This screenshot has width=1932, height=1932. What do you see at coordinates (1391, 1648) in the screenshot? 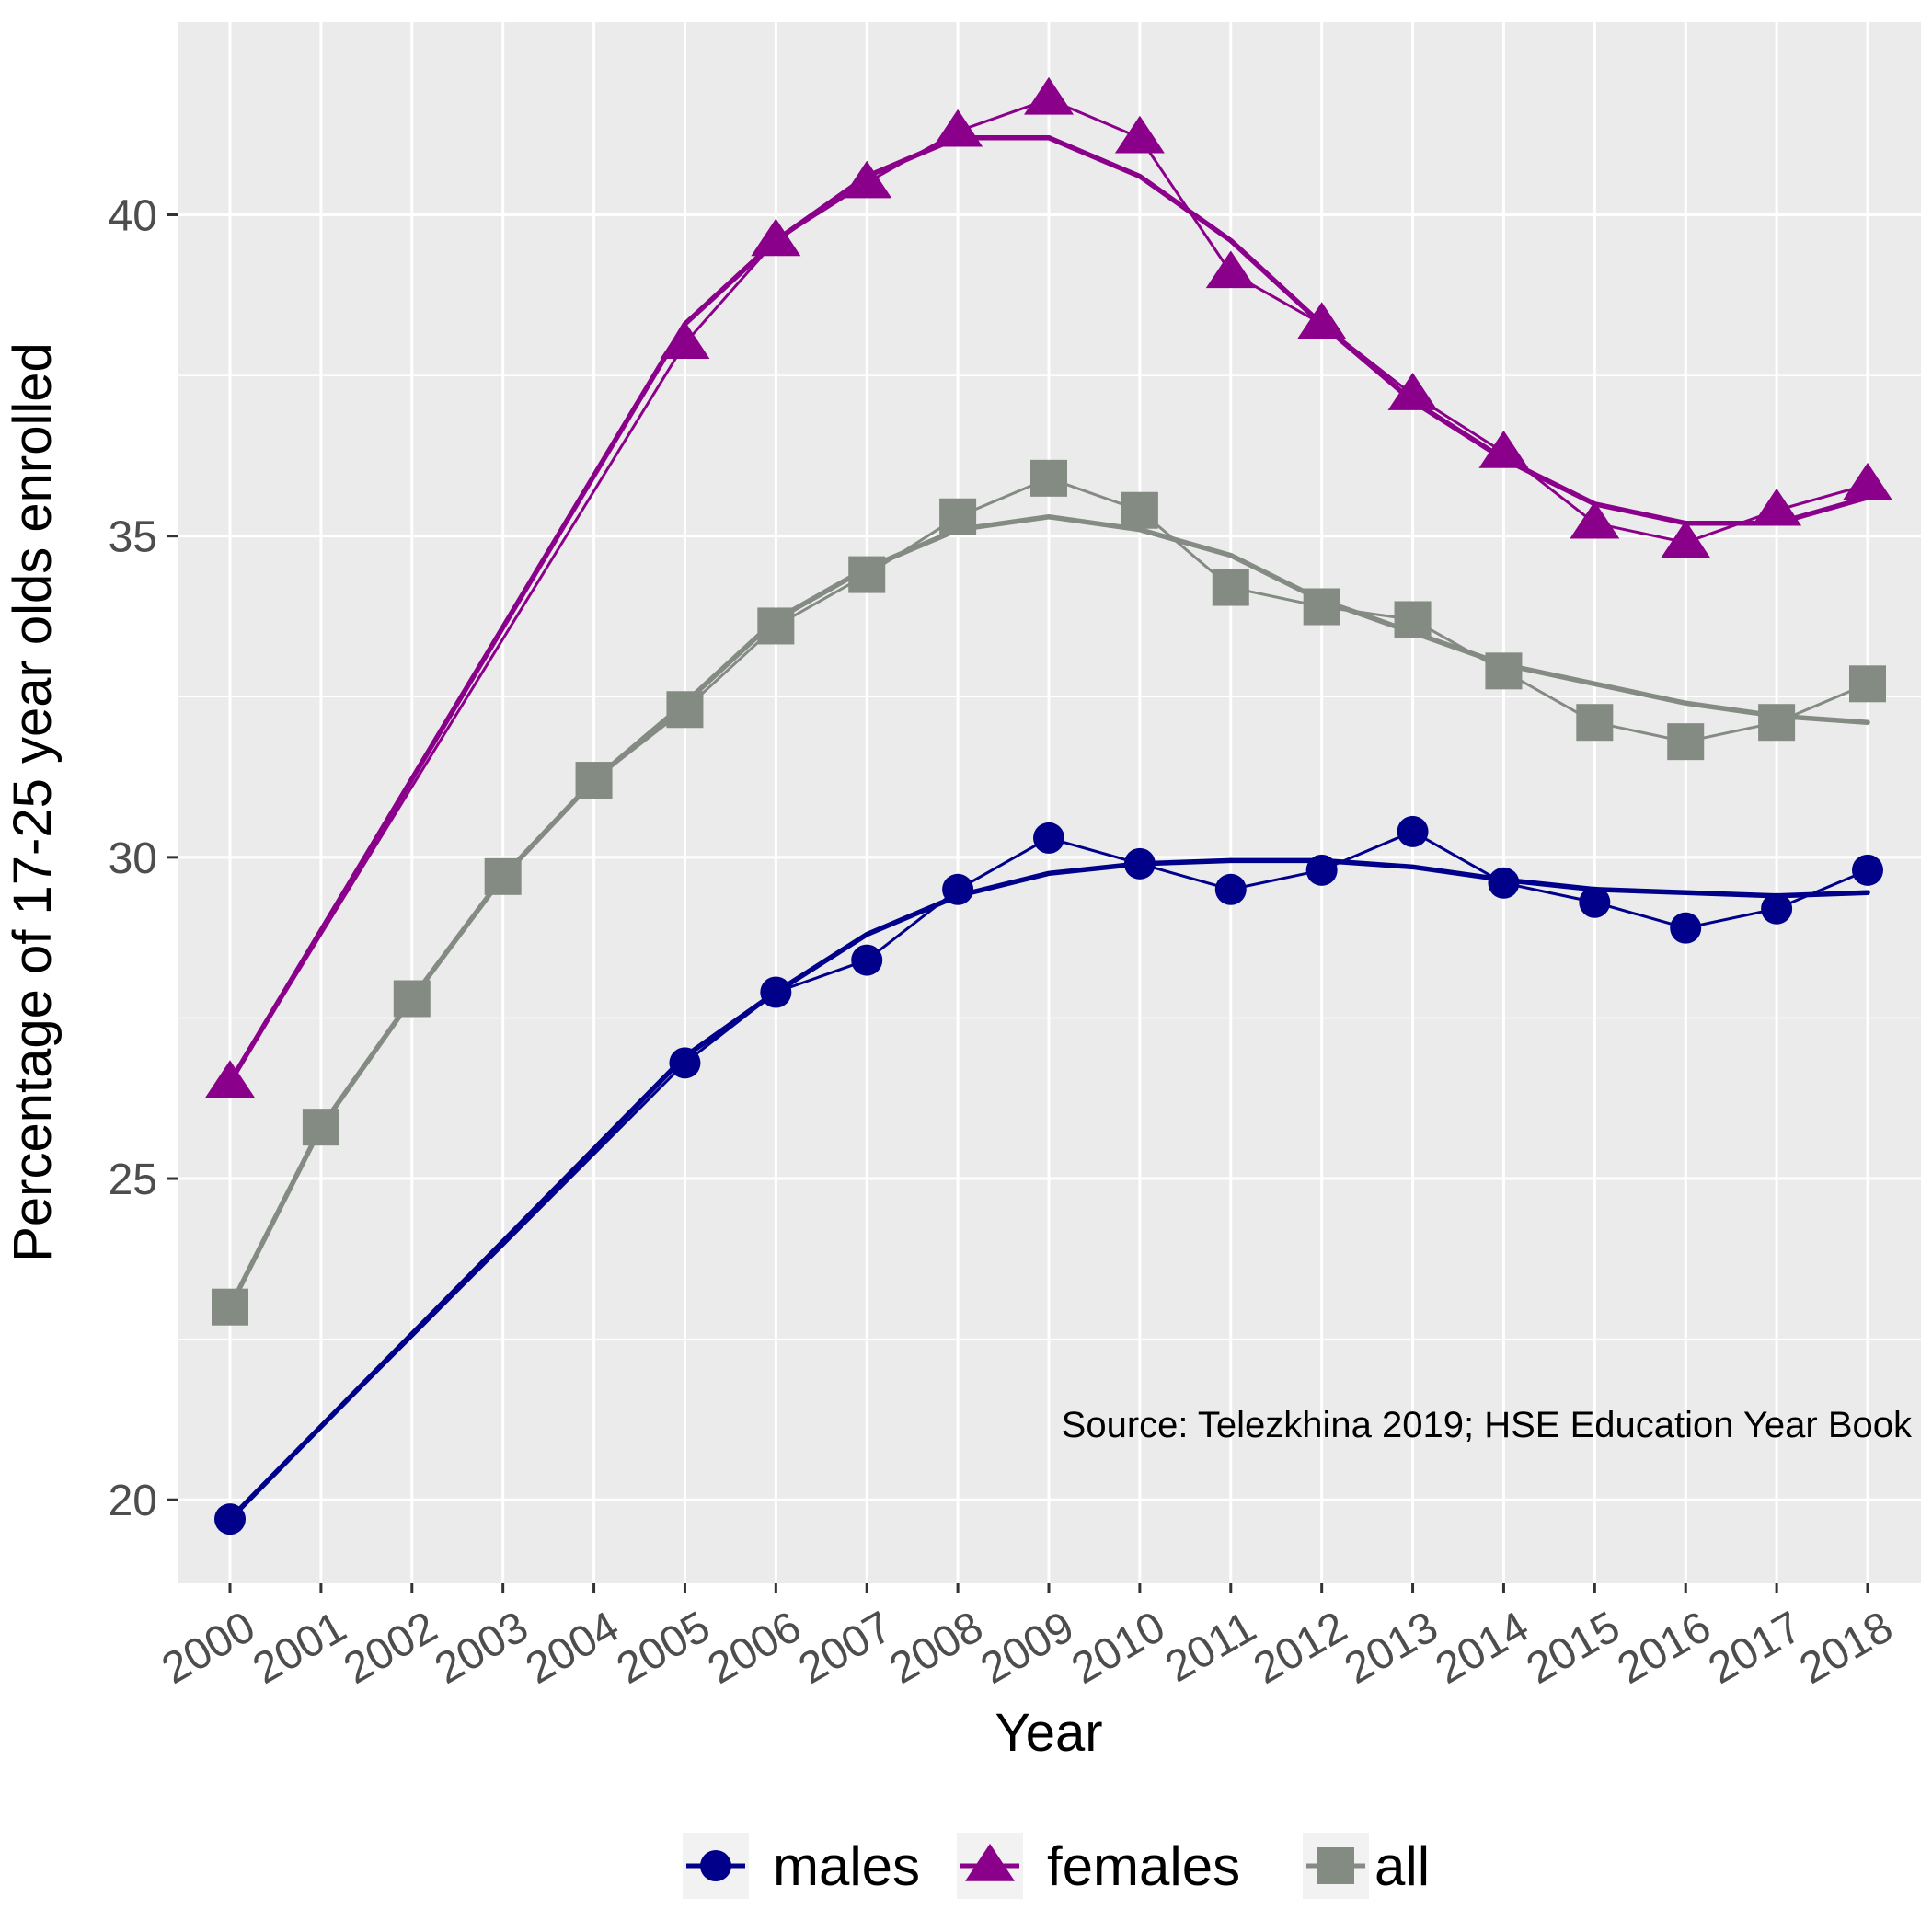
I see `x-tick-label: 2013` at bounding box center [1391, 1648].